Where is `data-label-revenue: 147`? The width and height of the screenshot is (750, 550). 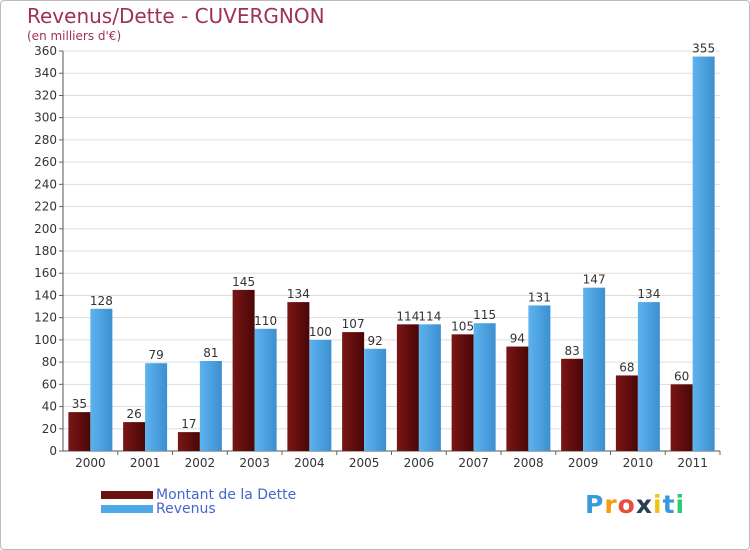
data-label-revenue: 147 is located at coordinates (594, 280).